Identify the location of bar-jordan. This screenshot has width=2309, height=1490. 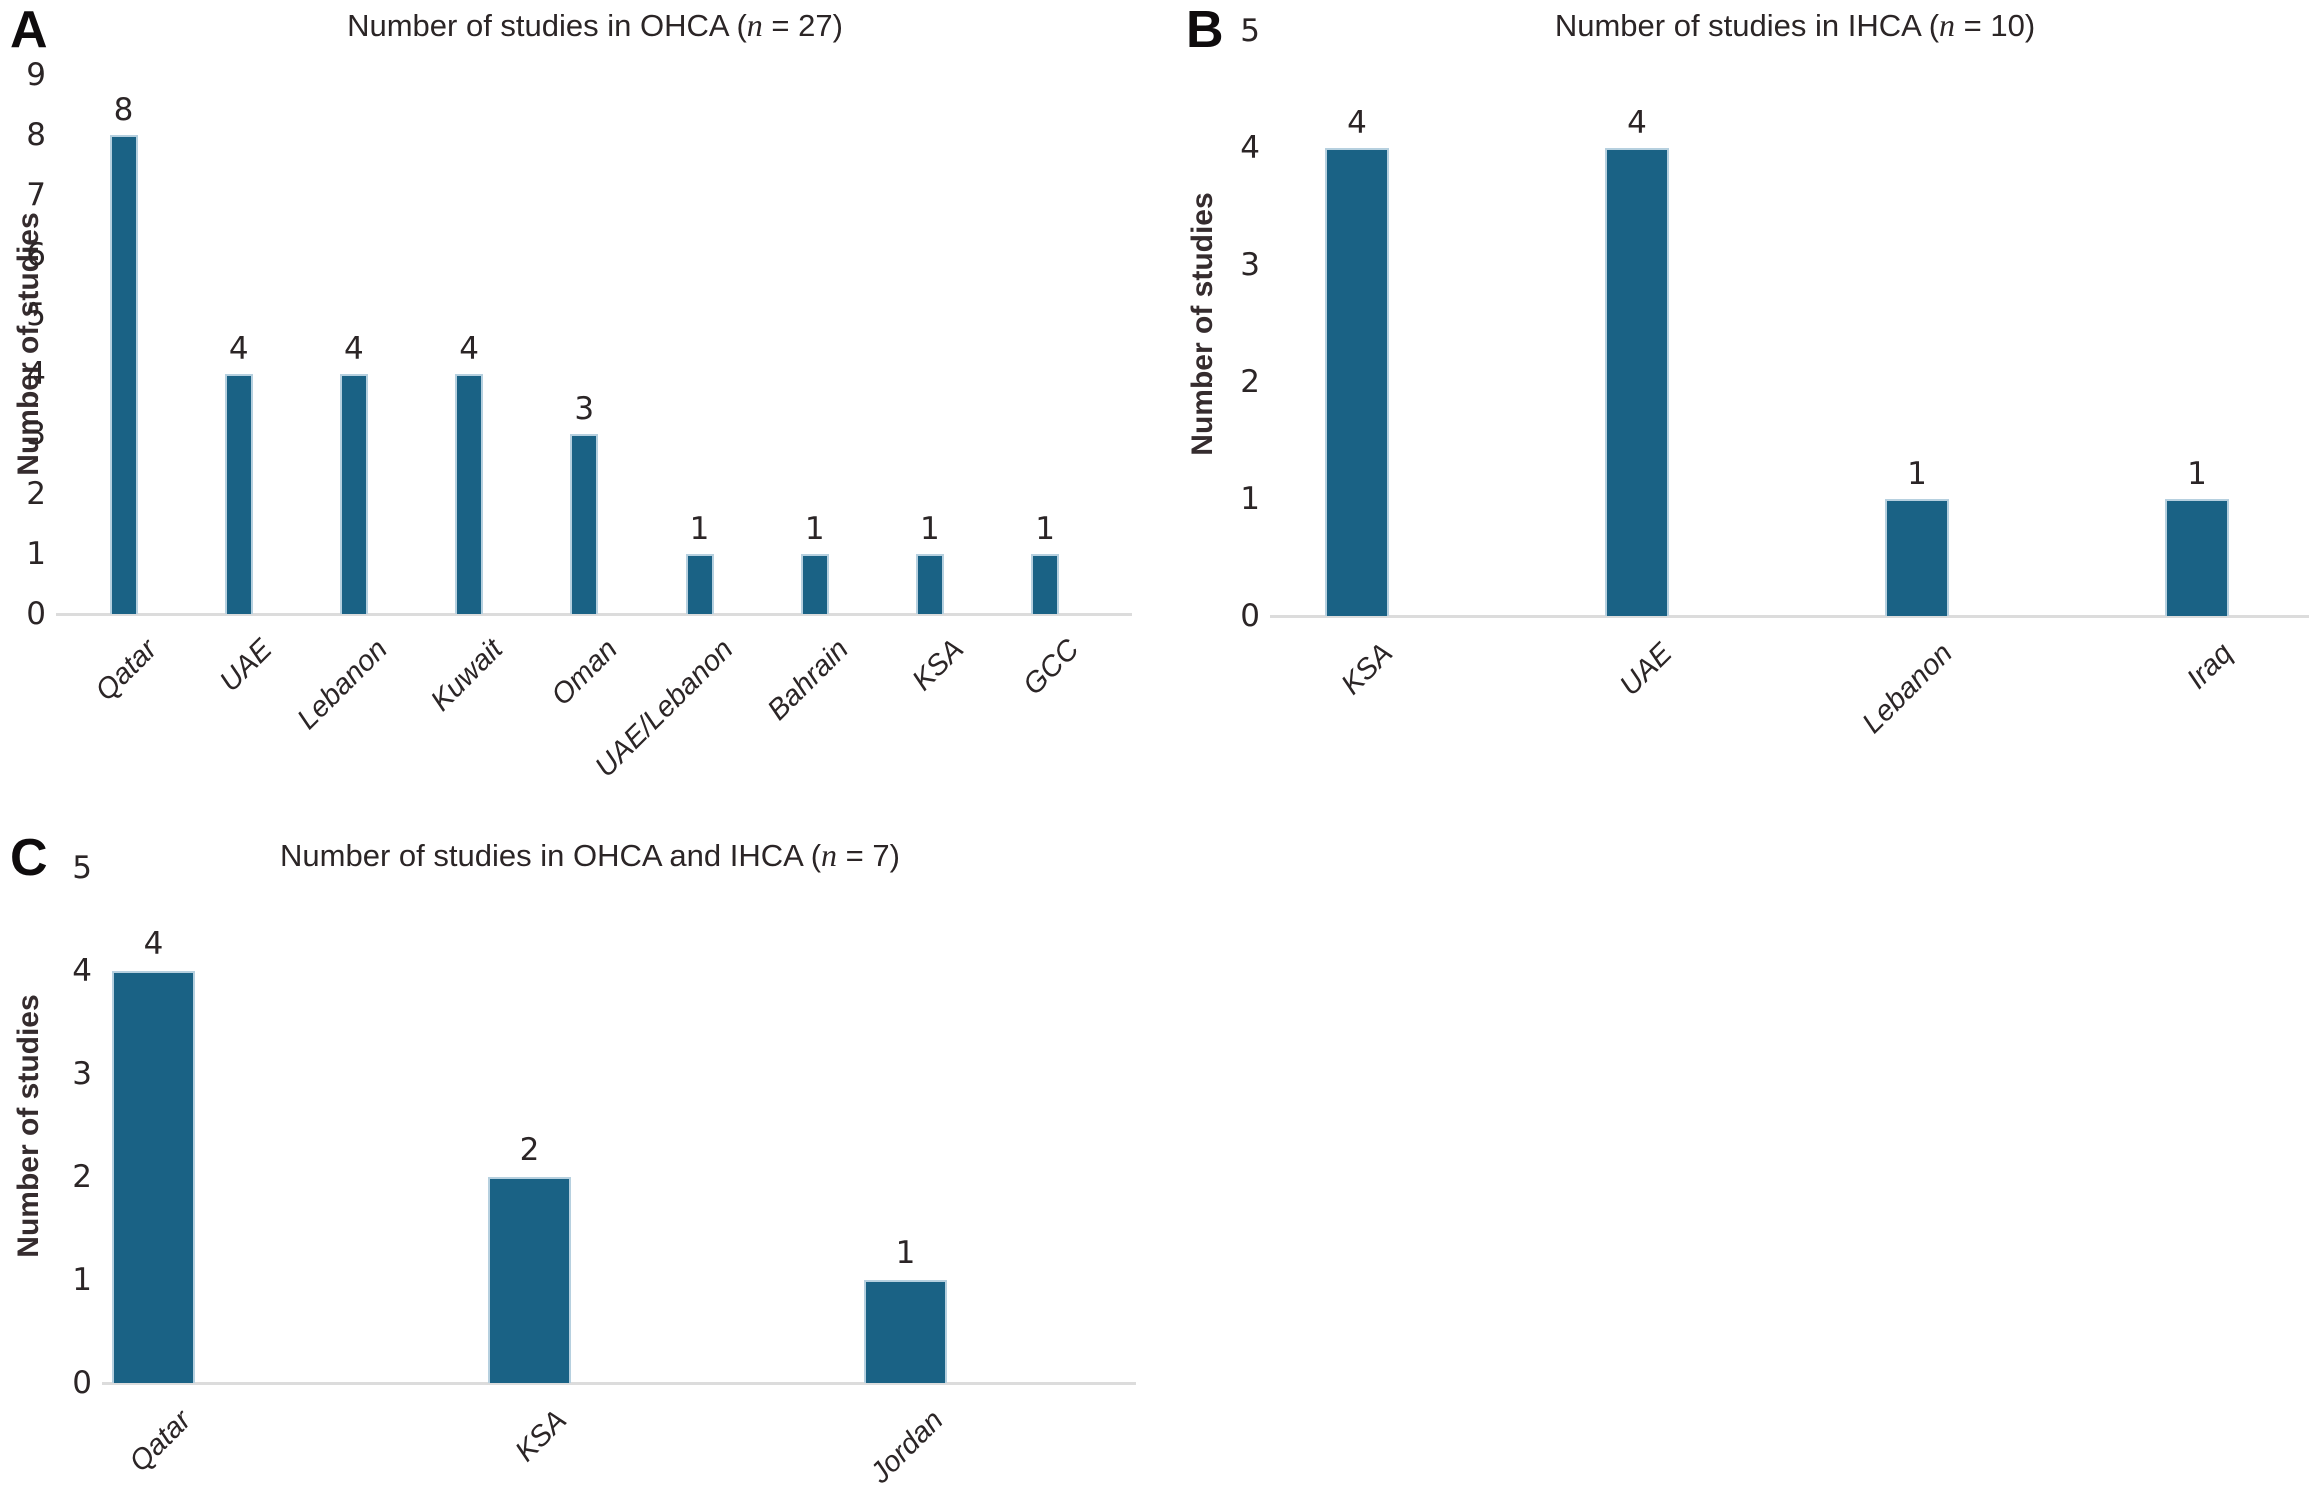
(905, 1331).